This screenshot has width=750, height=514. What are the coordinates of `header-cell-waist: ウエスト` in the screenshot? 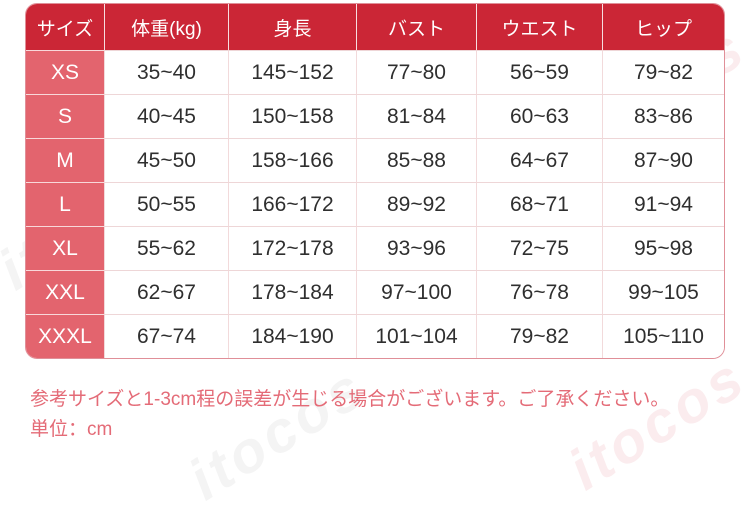 It's located at (539, 27).